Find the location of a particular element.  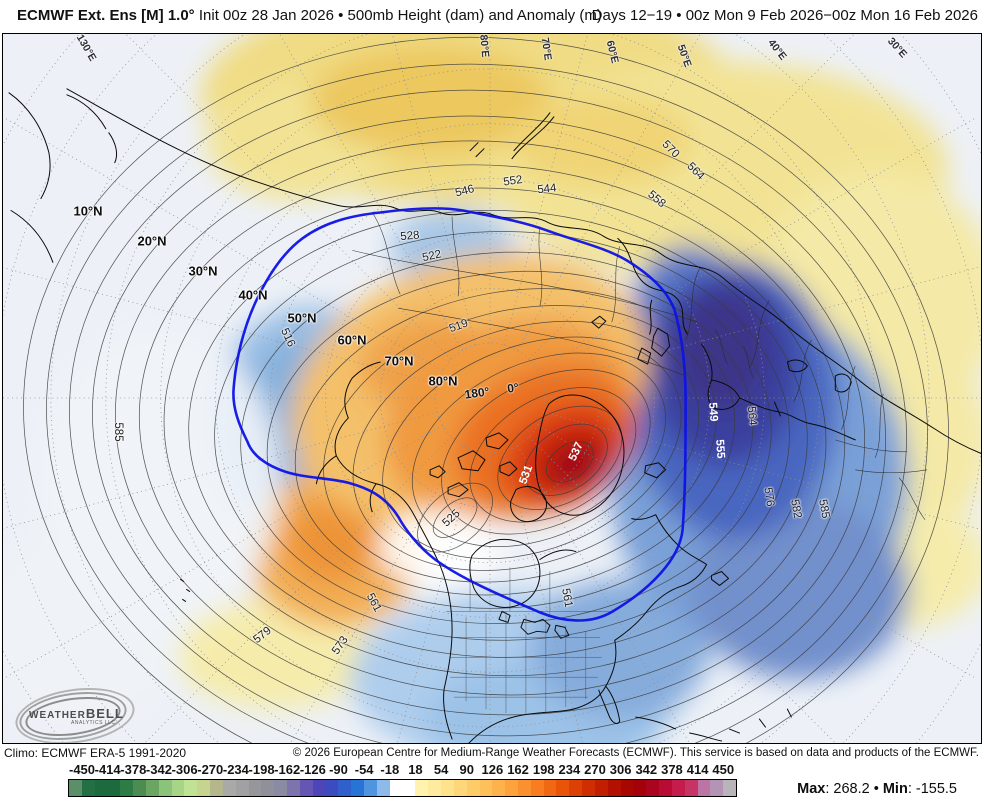

colorbar-tick: -90 is located at coordinates (338, 769).